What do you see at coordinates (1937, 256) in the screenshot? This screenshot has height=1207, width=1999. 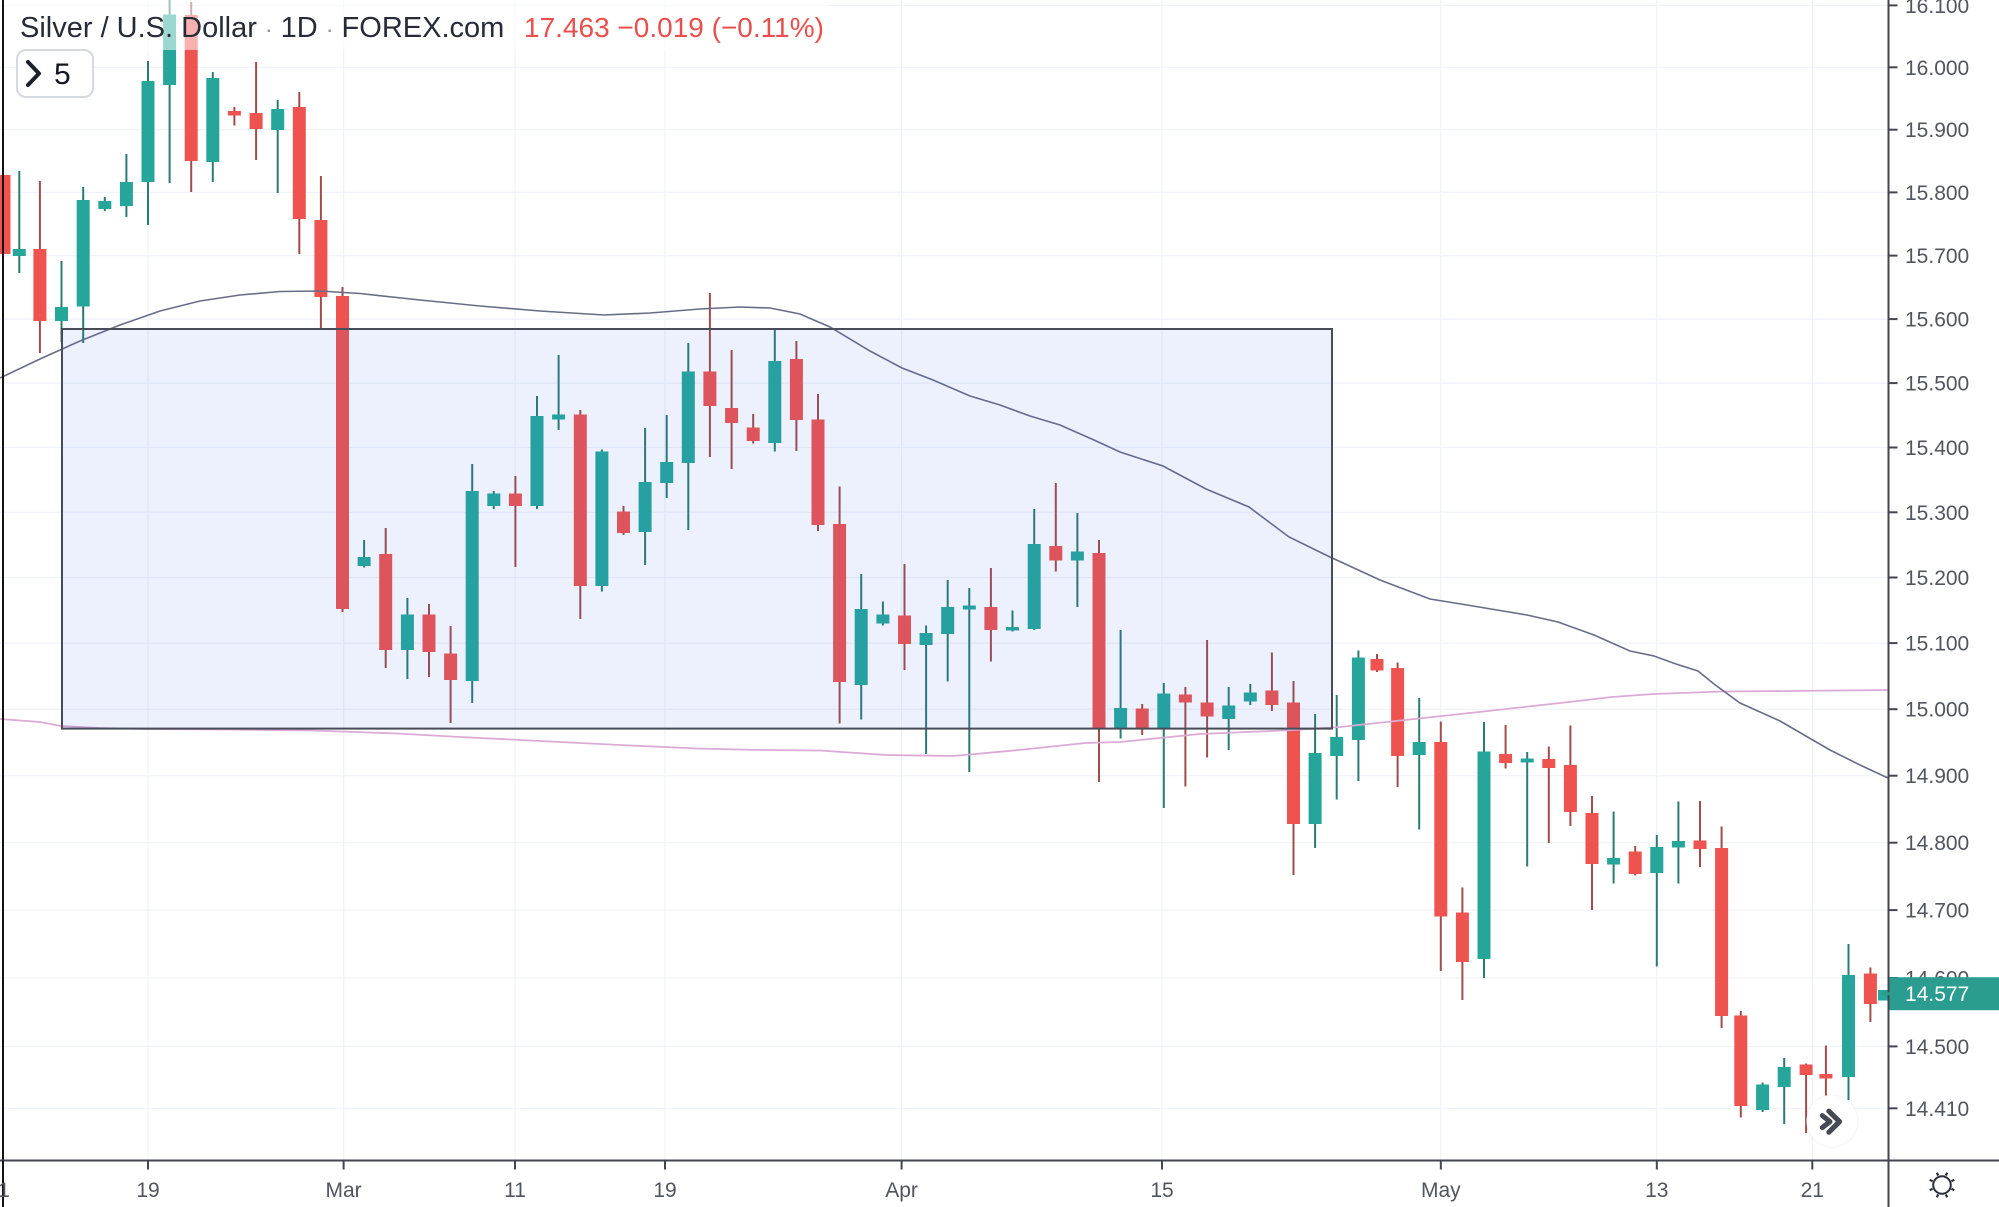 I see `svg-text: 15.700` at bounding box center [1937, 256].